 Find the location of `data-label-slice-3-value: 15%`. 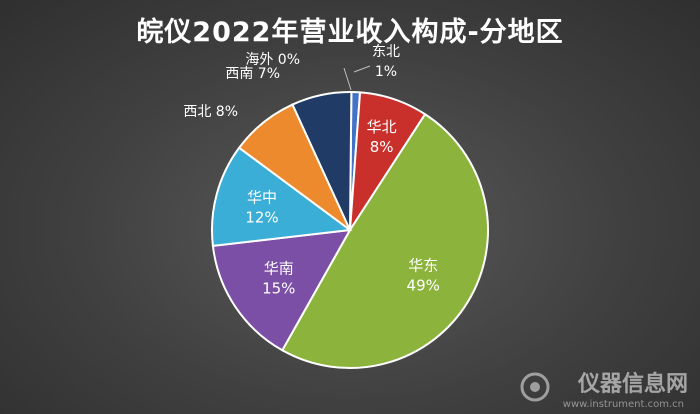

data-label-slice-3-value: 15% is located at coordinates (278, 288).